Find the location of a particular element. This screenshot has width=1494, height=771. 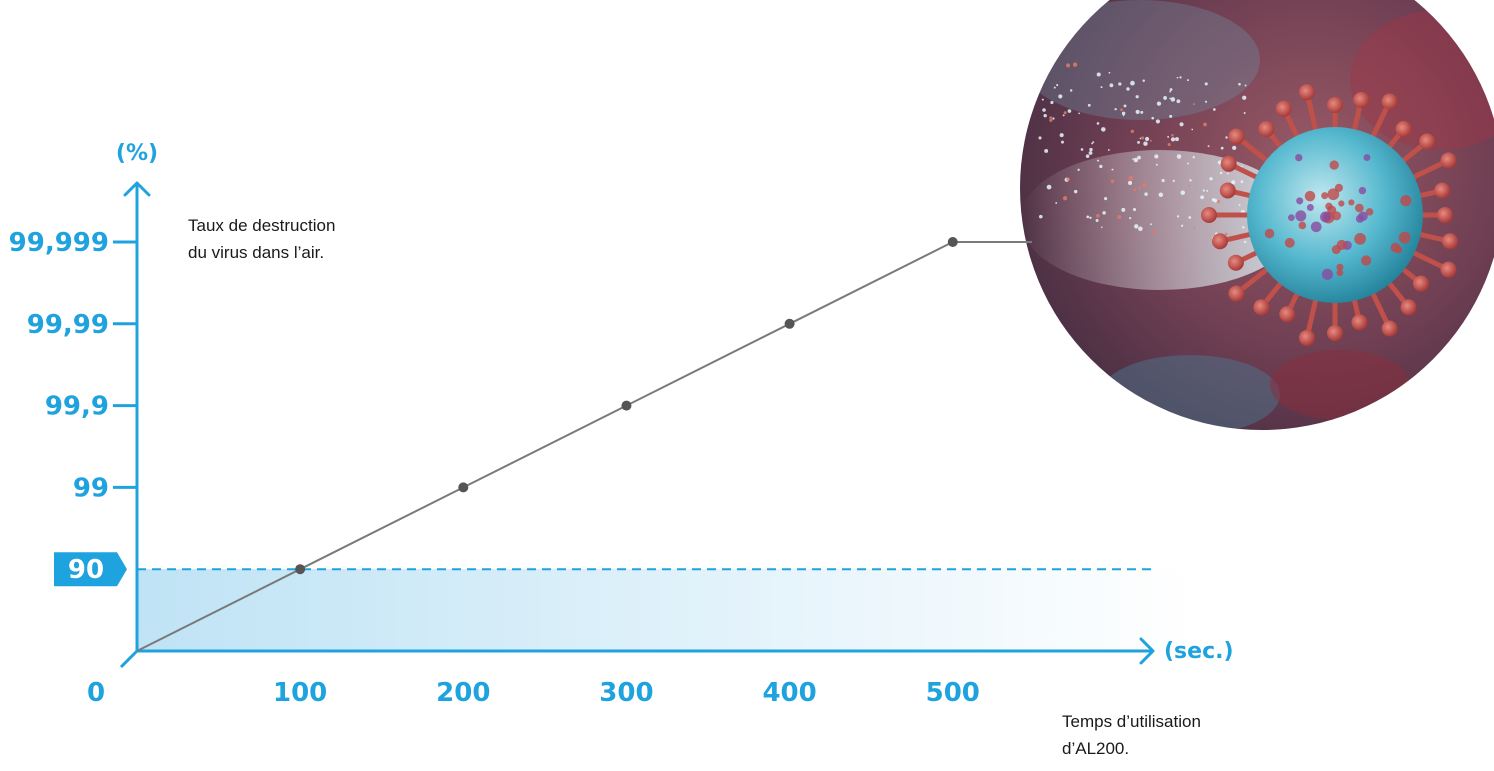

y-tick-label: 99,9 is located at coordinates (77, 407).